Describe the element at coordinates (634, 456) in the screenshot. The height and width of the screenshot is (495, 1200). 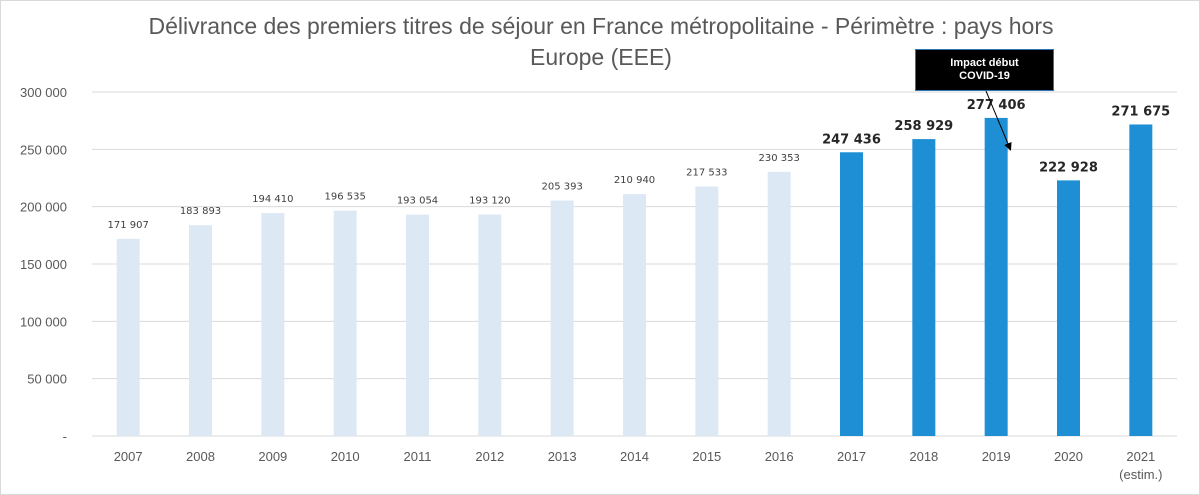
I see `x-tick-label-2014: 2014` at that location.